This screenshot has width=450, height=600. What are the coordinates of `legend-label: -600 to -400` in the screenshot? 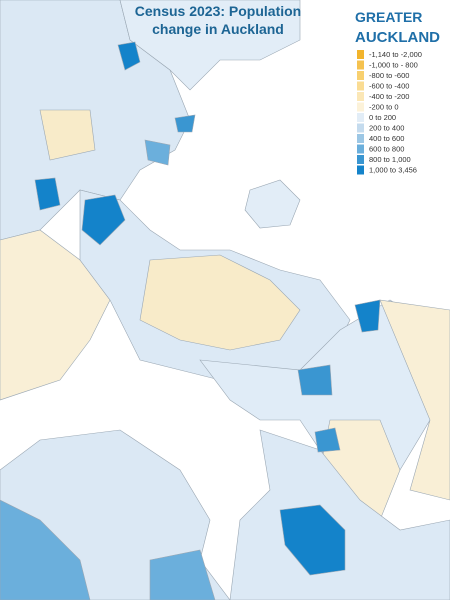 It's located at (389, 86).